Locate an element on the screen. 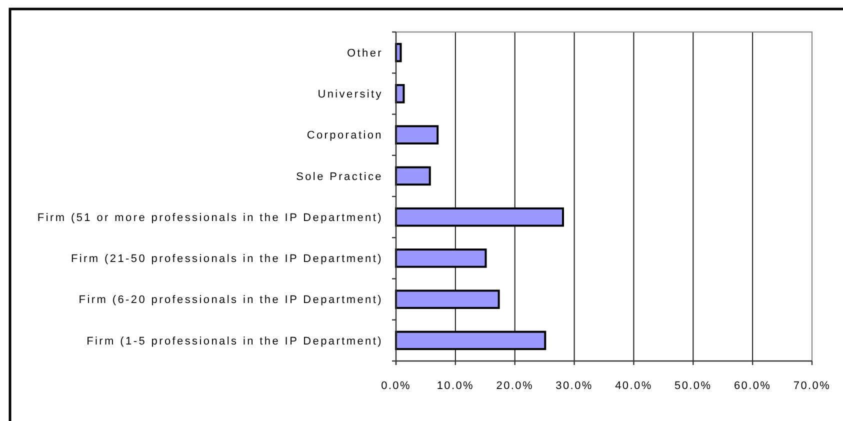  y-tick-label: Corporation is located at coordinates (344, 136).